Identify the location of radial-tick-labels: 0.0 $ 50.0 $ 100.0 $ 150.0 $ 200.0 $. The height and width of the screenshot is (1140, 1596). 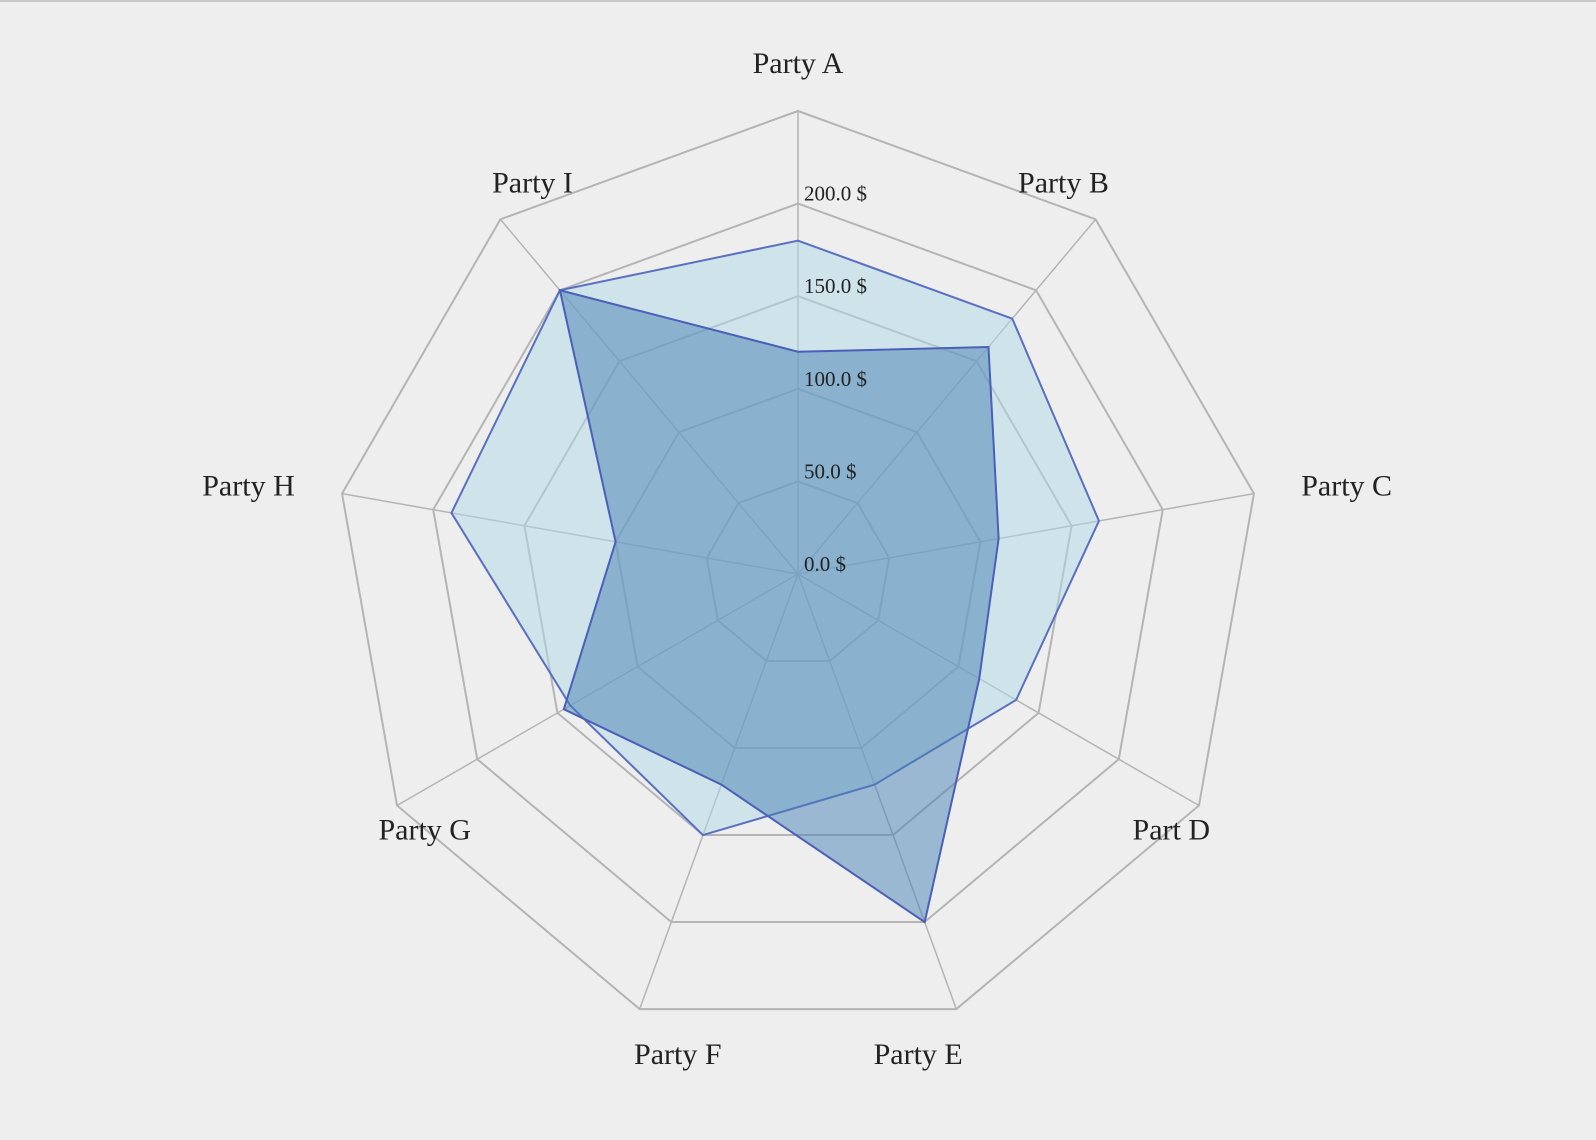
(835, 379).